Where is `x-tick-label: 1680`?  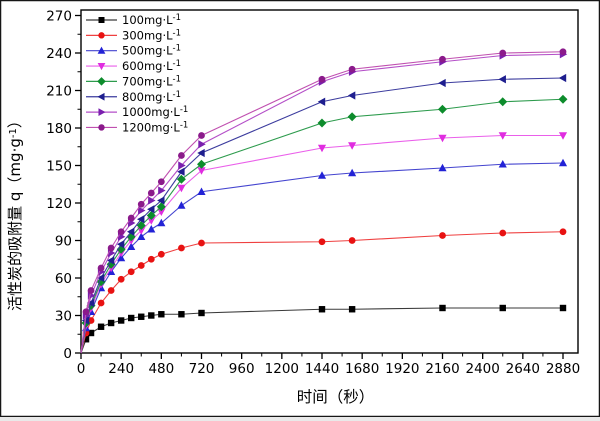 x-tick-label: 1680 is located at coordinates (362, 369).